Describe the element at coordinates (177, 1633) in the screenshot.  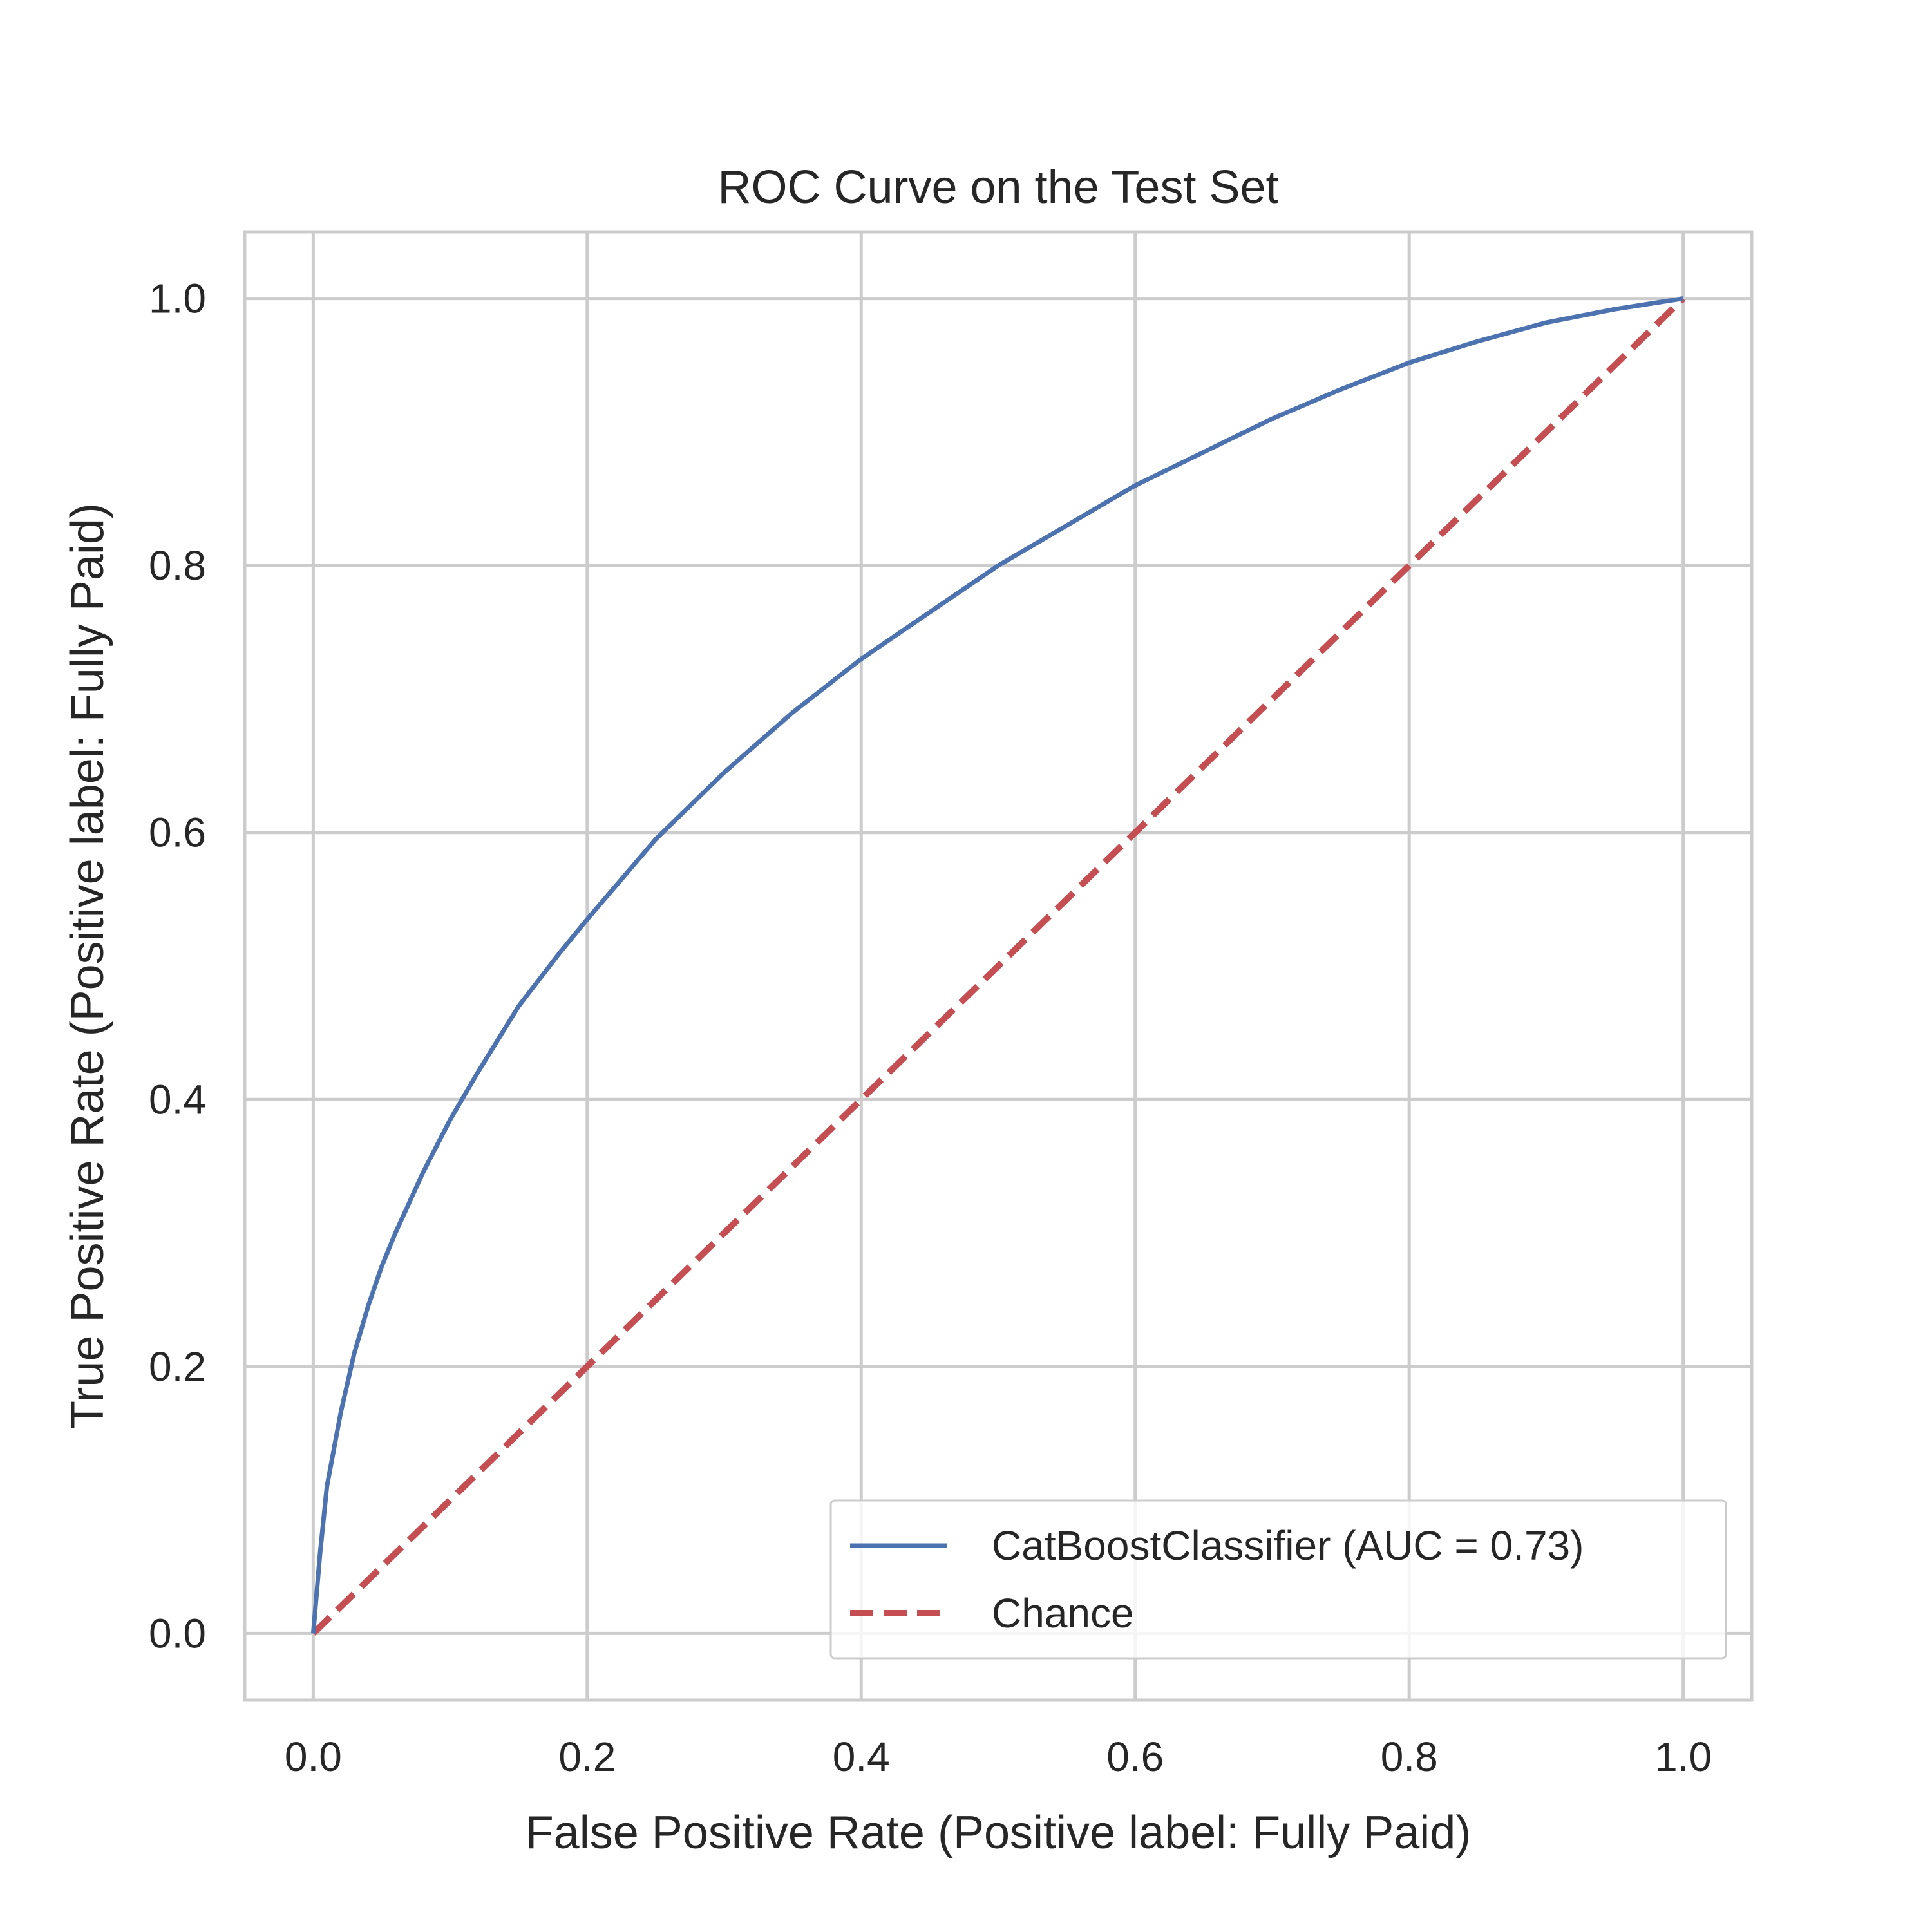
I see `y-tick-label: 0.0` at that location.